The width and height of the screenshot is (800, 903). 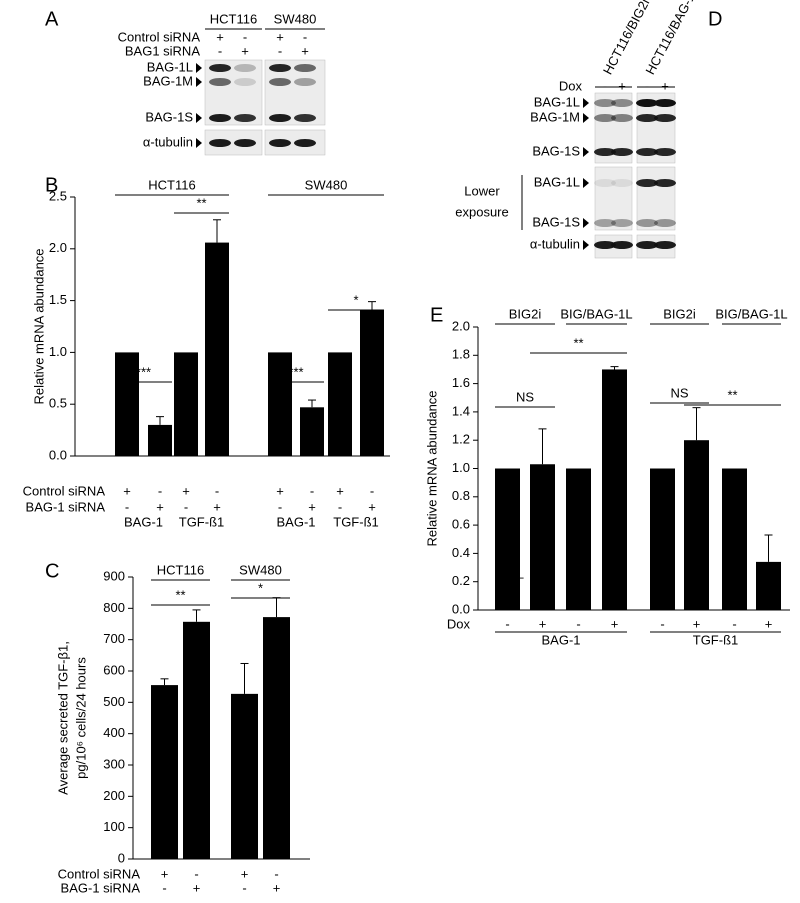 What do you see at coordinates (295, 18) in the screenshot?
I see `lane-label: SW480` at bounding box center [295, 18].